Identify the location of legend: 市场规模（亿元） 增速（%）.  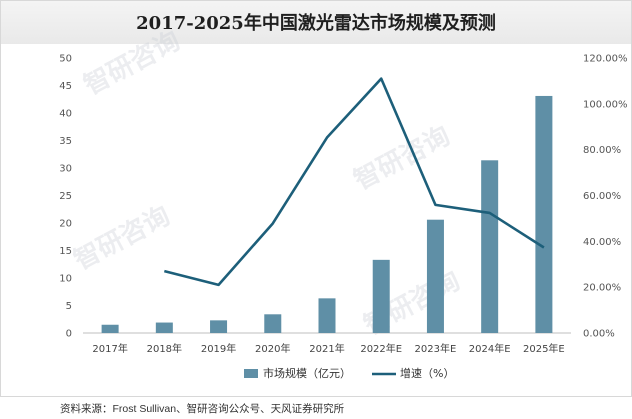
(349, 373).